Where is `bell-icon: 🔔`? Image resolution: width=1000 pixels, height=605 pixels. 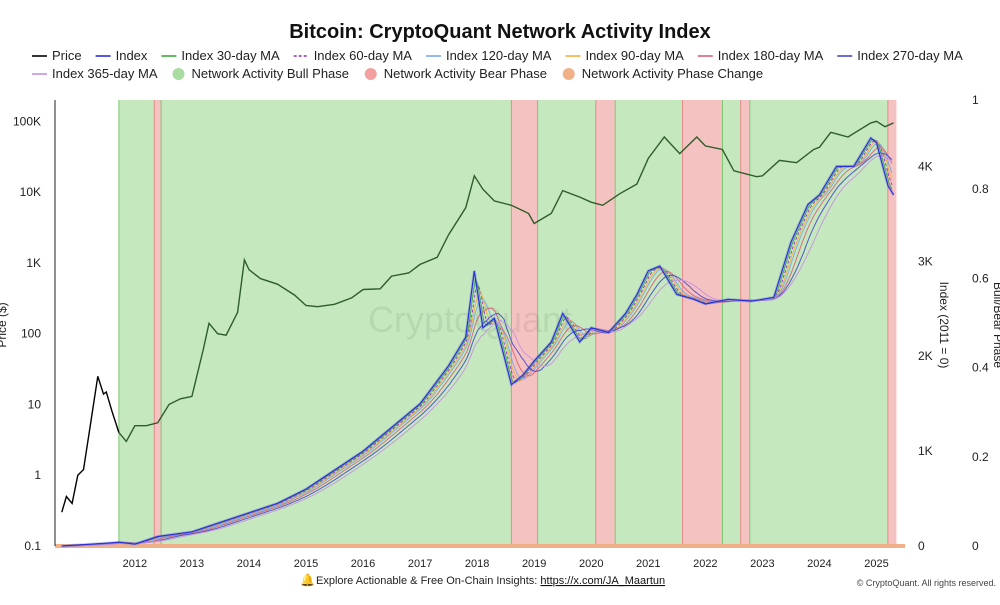
bell-icon: 🔔 is located at coordinates (307, 580).